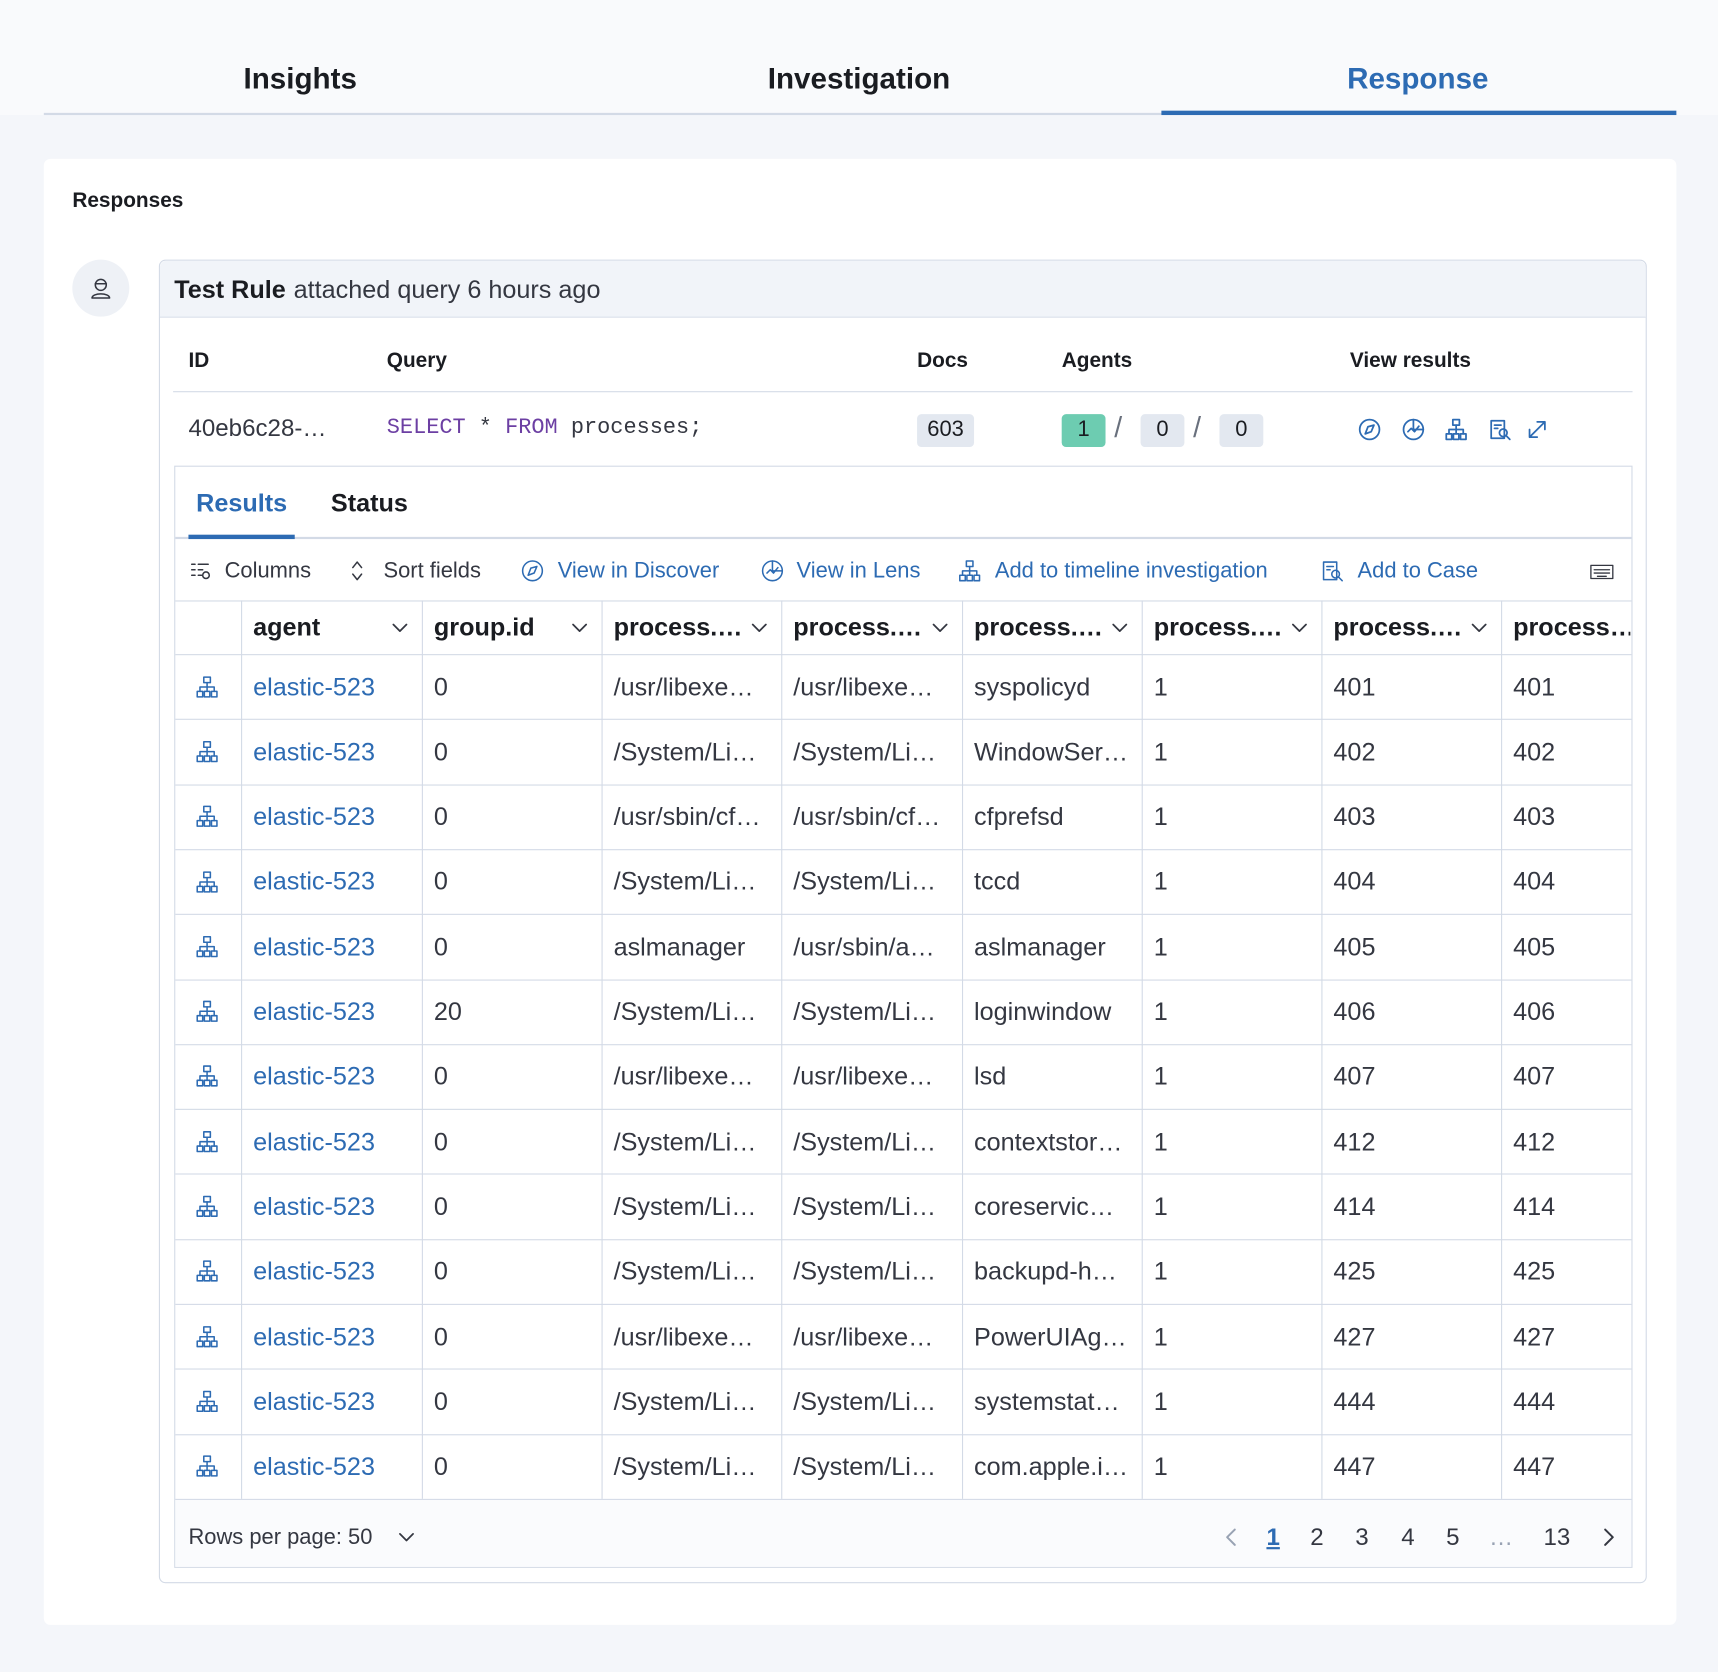  Describe the element at coordinates (946, 431) in the screenshot. I see `docs-badge-bg` at that location.